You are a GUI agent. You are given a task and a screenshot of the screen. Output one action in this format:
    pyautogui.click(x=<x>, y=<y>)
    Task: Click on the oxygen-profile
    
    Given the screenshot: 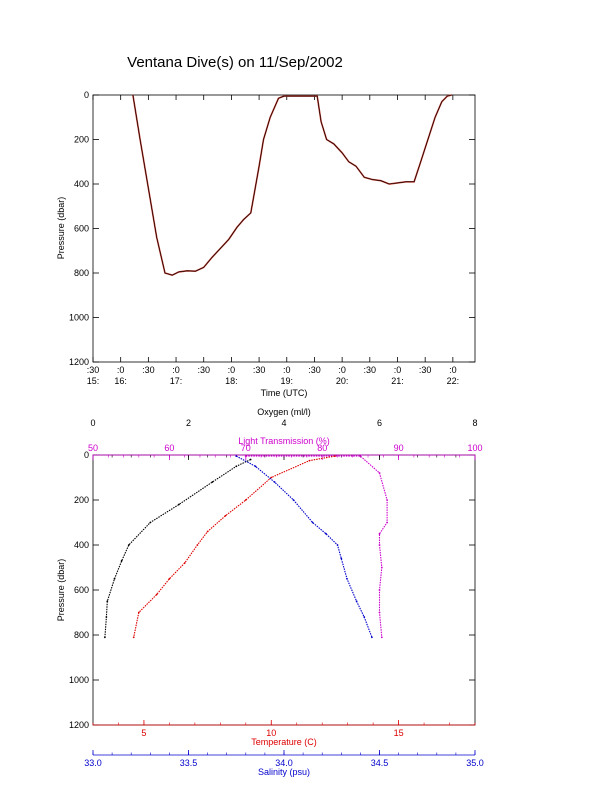 What is the action you would take?
    pyautogui.click(x=177, y=548)
    